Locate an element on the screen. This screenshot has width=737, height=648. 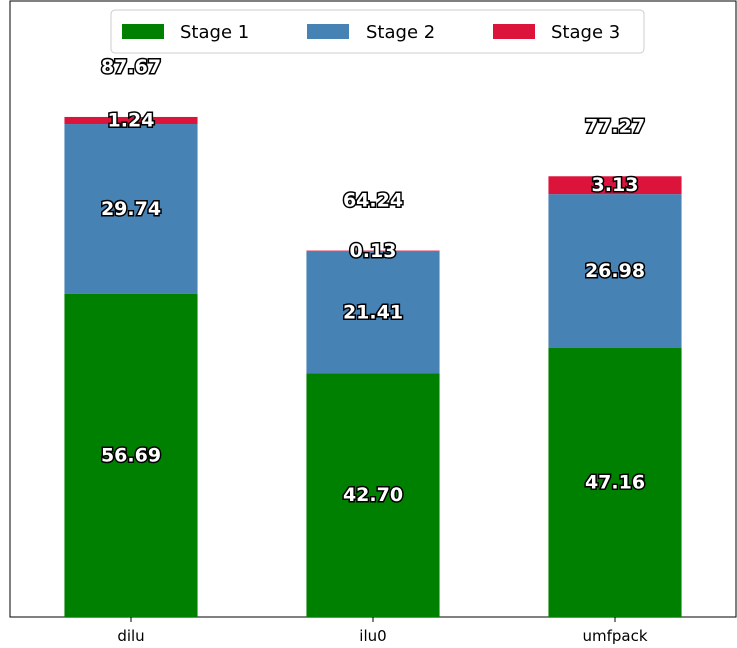
legend: Stage 1 Stage 2 Stage 3 is located at coordinates (377, 31).